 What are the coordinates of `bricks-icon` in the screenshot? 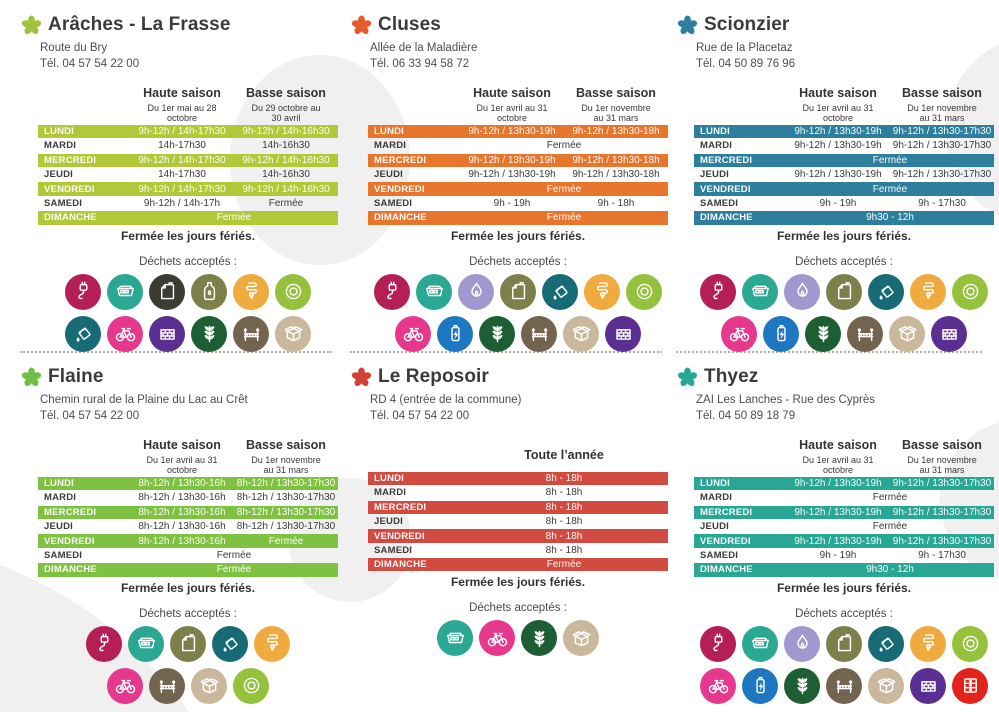 It's located at (167, 333).